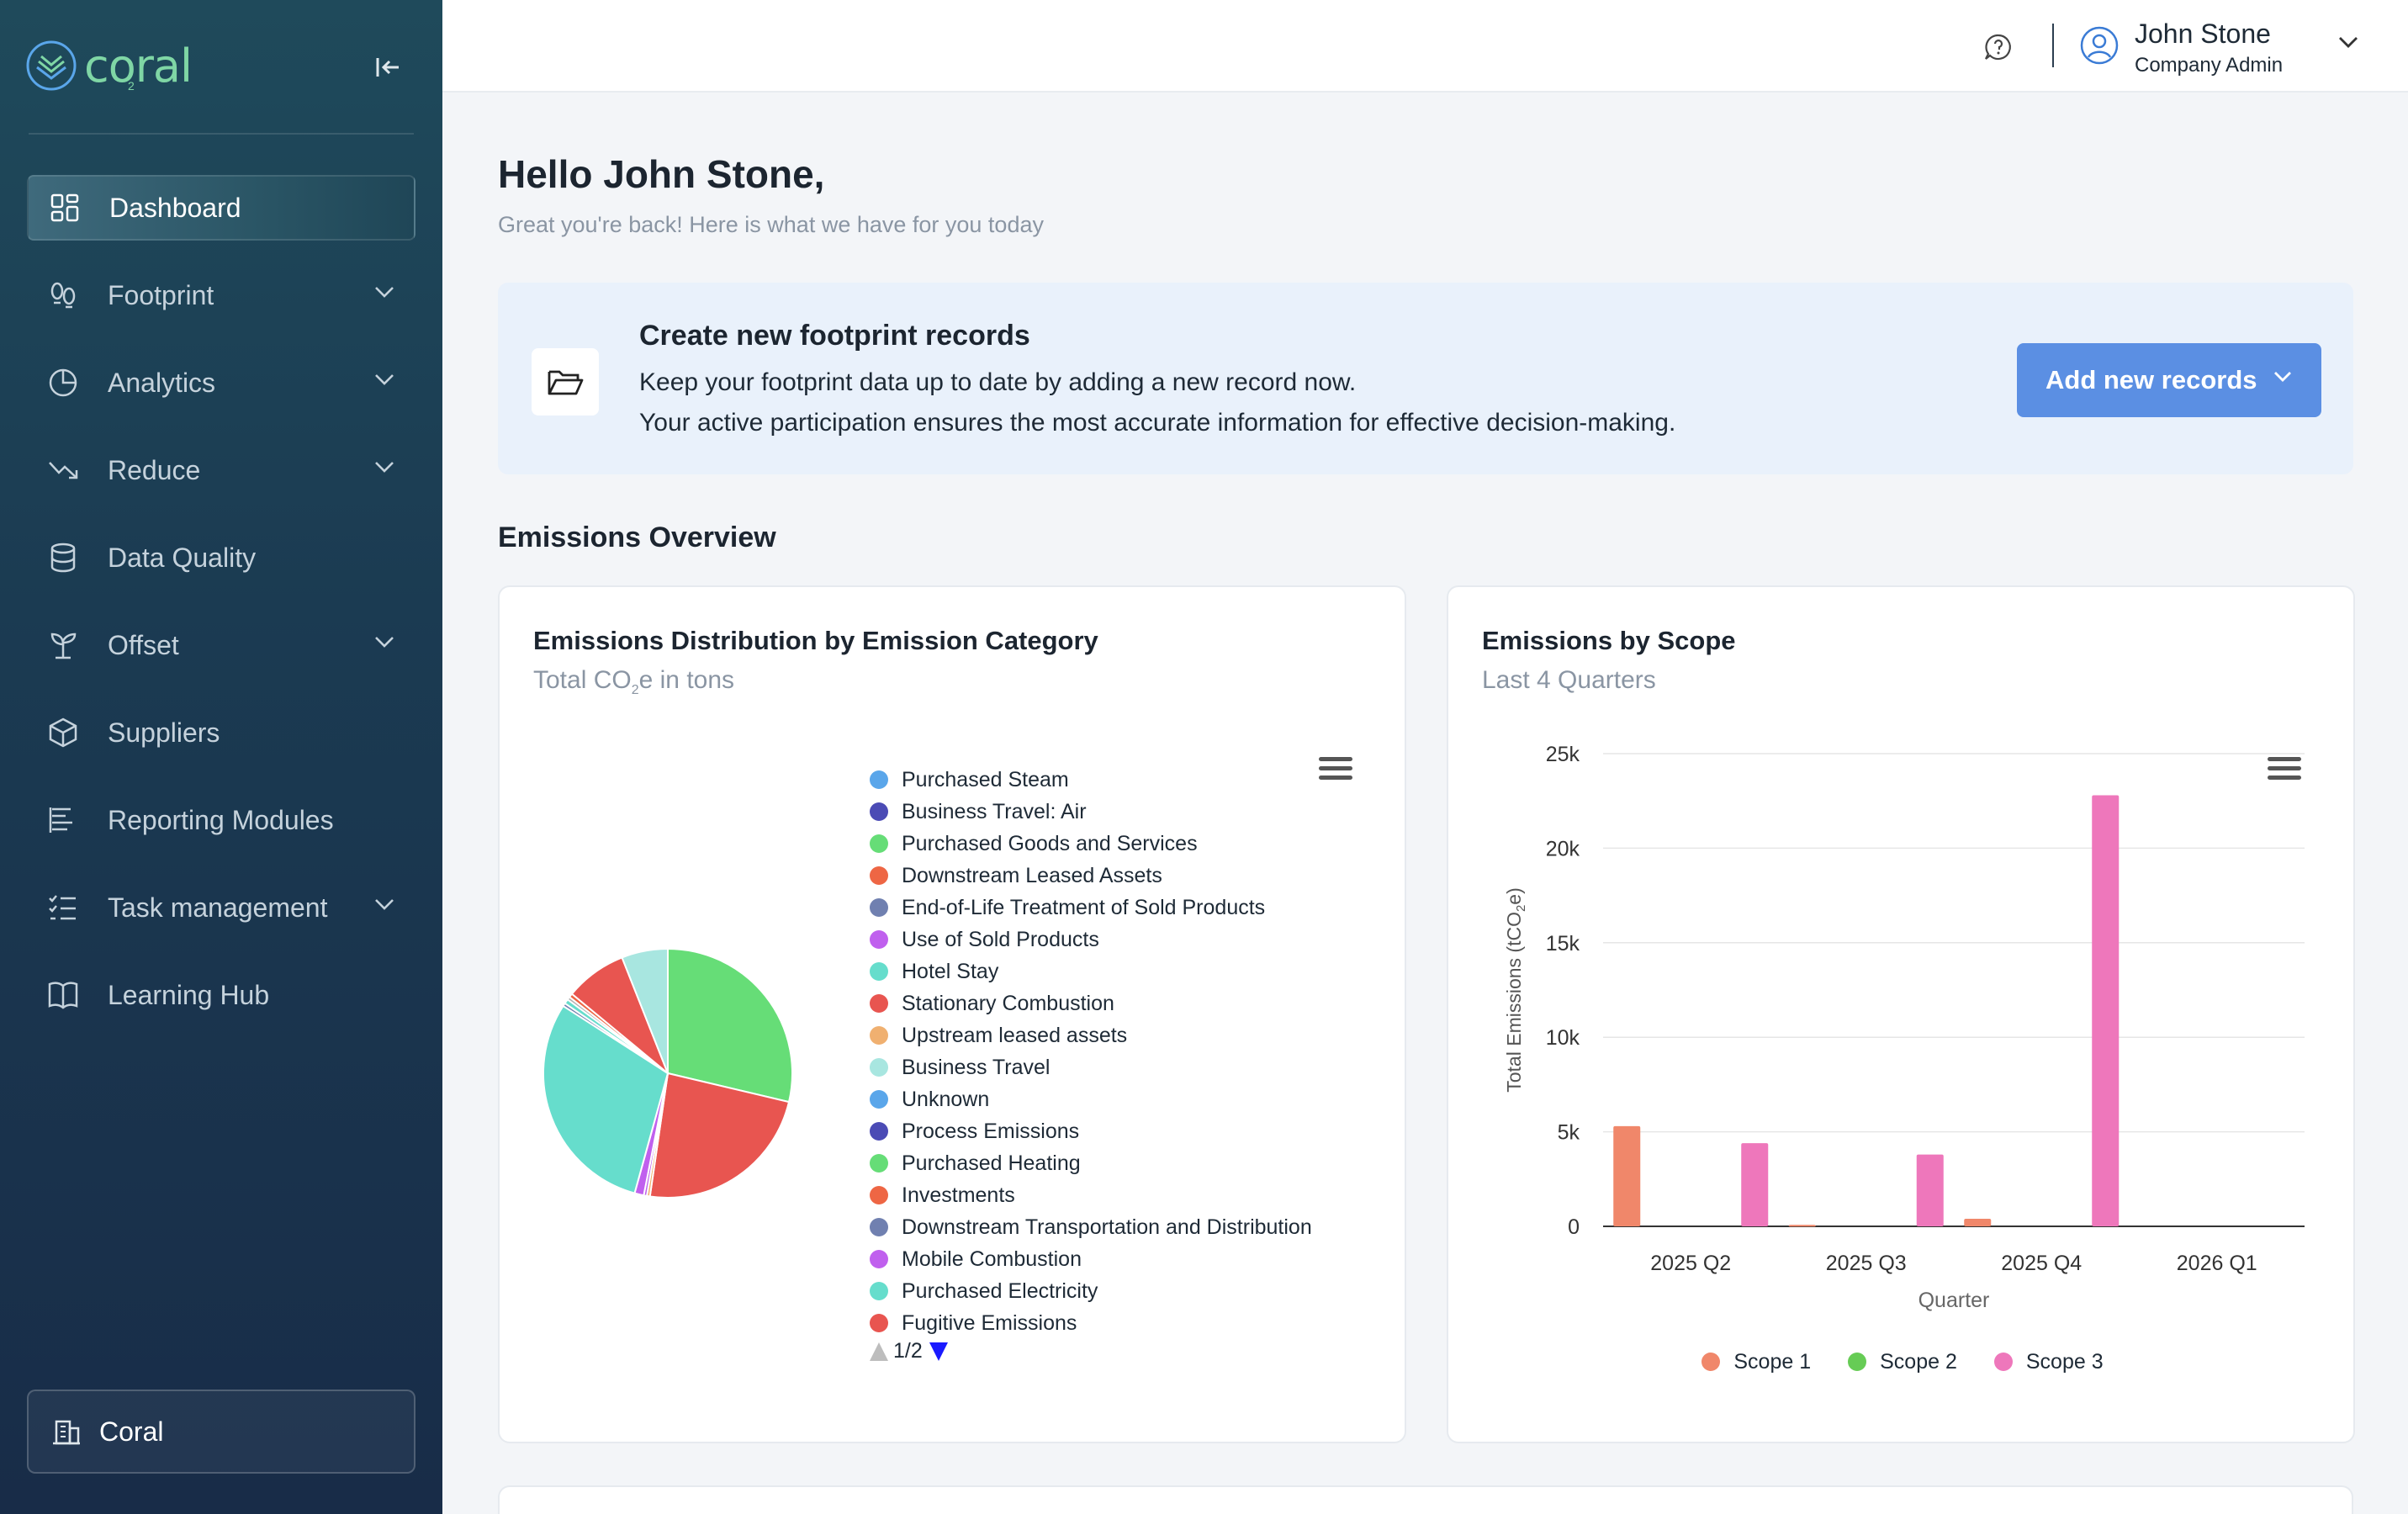 This screenshot has height=1514, width=2408. Describe the element at coordinates (63, 383) in the screenshot. I see `pie-chart-icon` at that location.